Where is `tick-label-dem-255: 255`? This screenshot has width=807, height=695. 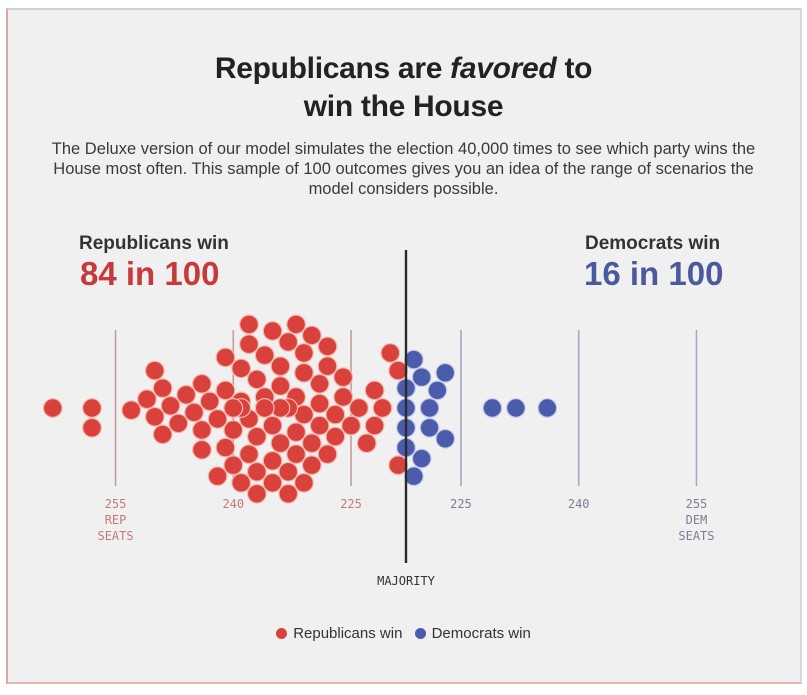
tick-label-dem-255: 255 is located at coordinates (697, 504).